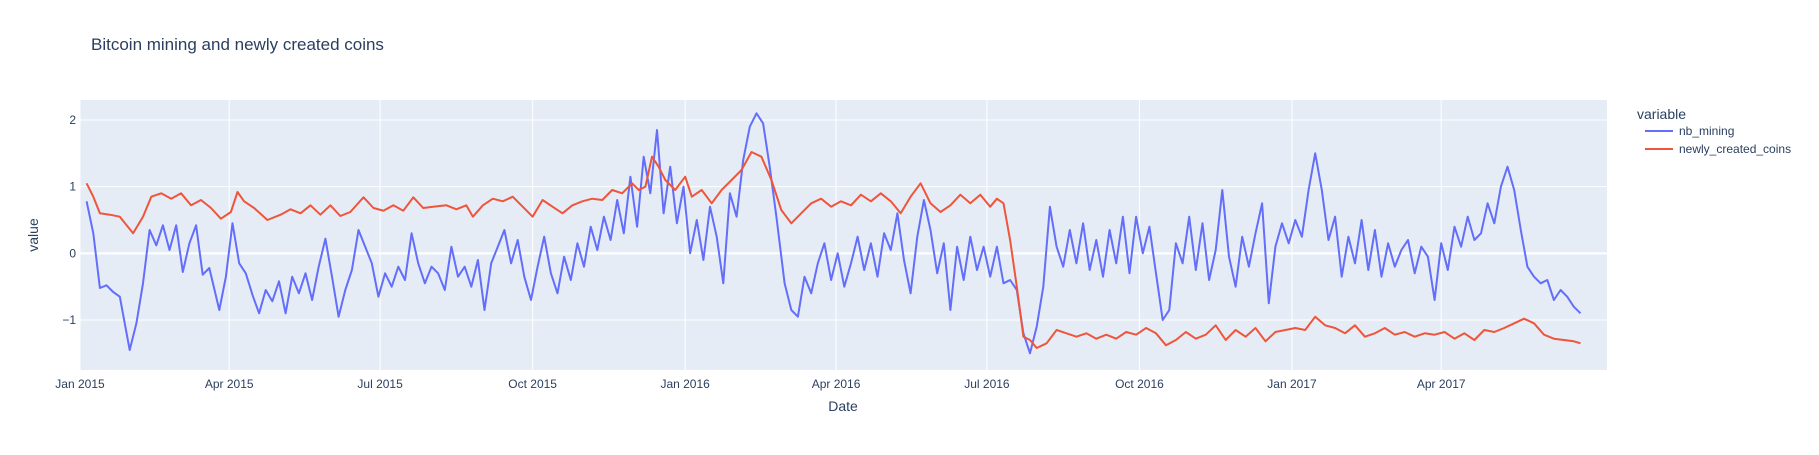  Describe the element at coordinates (1661, 114) in the screenshot. I see `legend-title: variable` at that location.